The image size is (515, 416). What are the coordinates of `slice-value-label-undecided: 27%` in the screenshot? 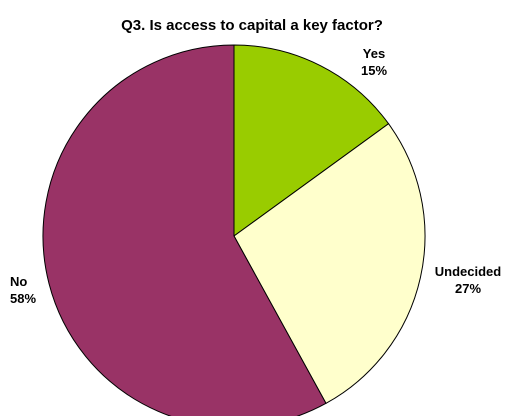 It's located at (468, 288).